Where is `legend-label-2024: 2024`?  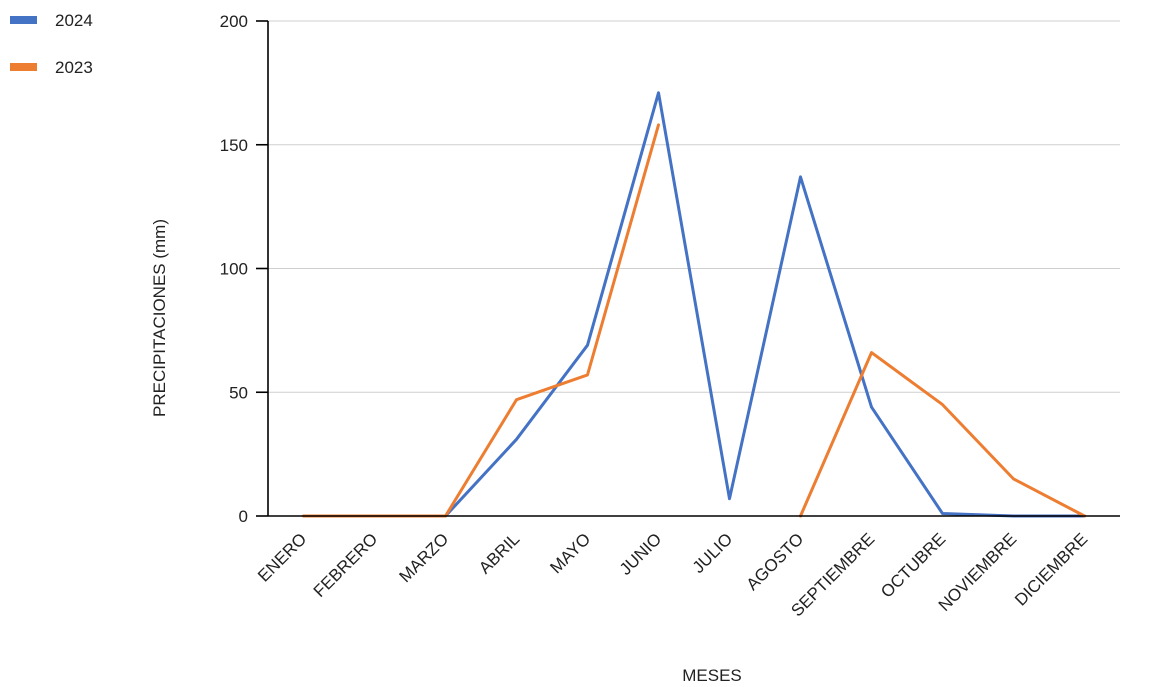
legend-label-2024: 2024 is located at coordinates (74, 20).